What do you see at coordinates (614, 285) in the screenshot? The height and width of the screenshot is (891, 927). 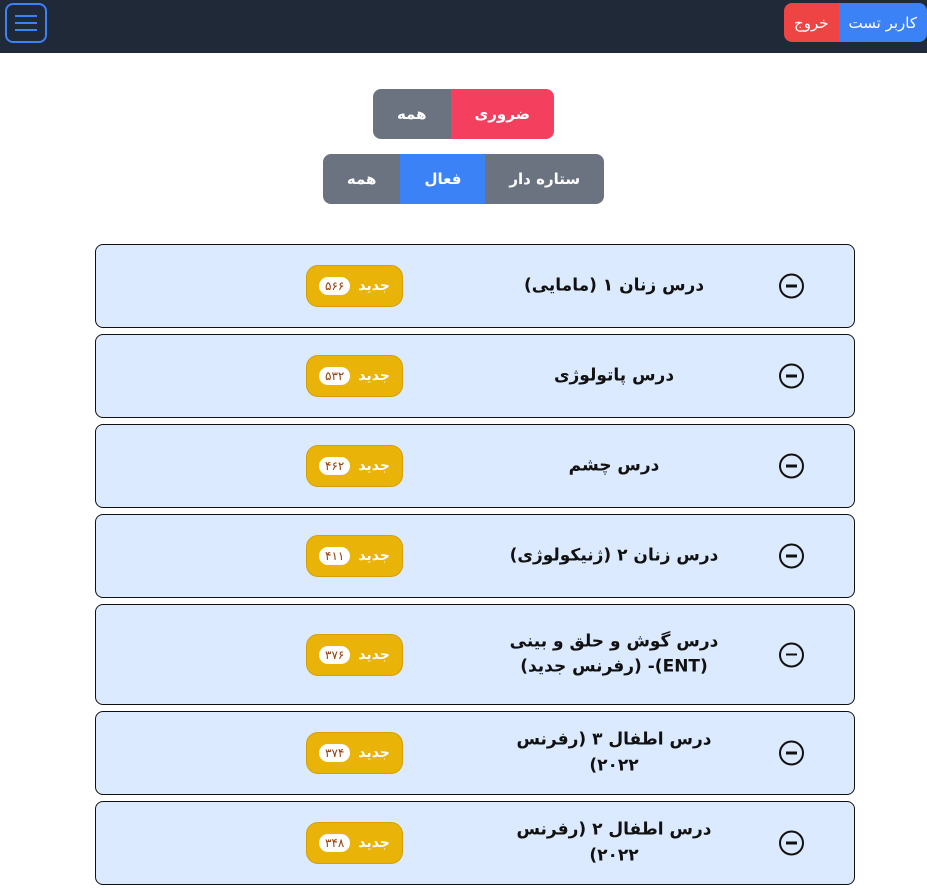 I see `course-title: درس زنان ۱ (مامایی)` at bounding box center [614, 285].